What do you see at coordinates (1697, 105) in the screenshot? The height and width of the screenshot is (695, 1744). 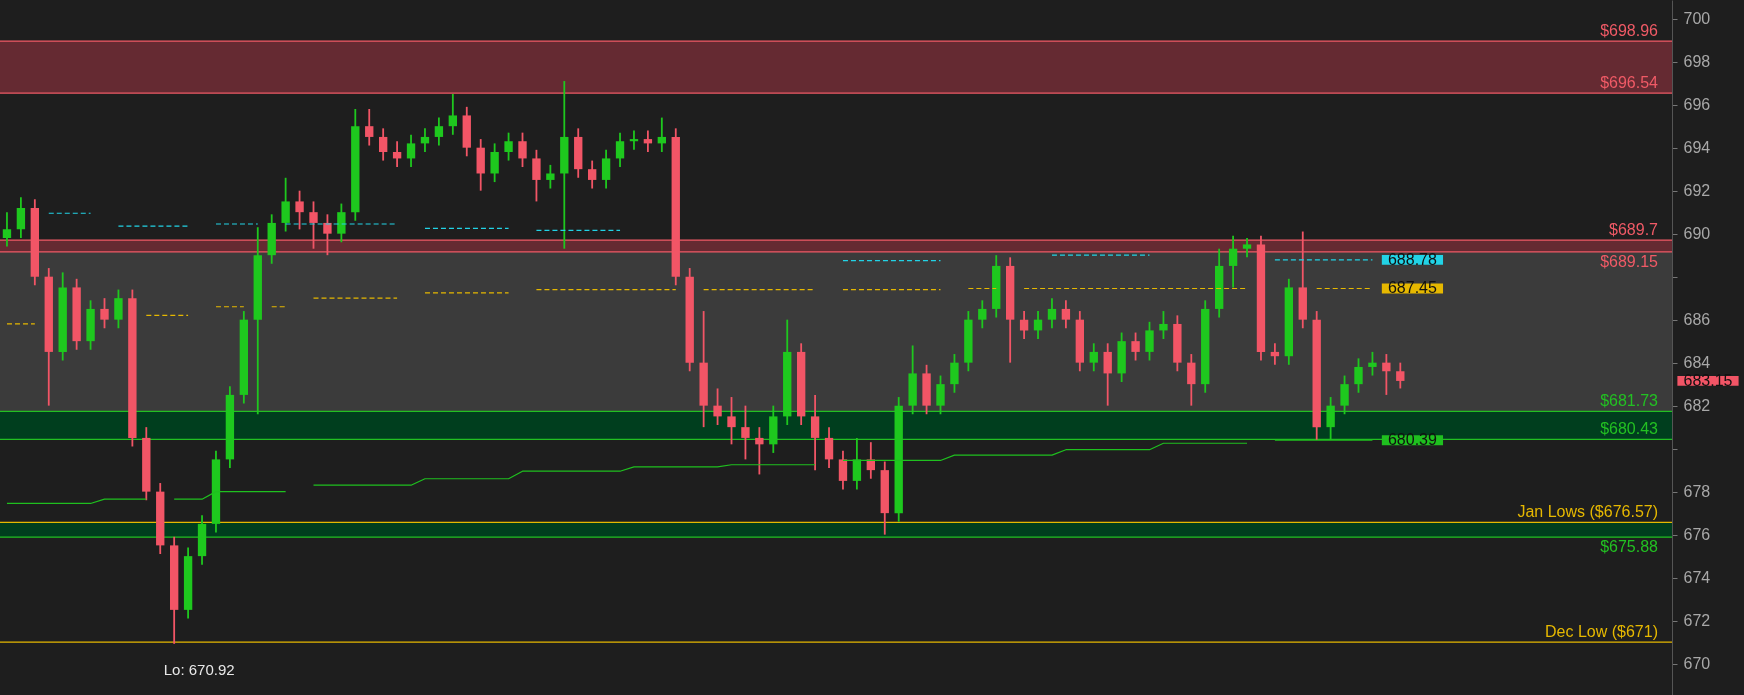 I see `y-tick-label: 696` at bounding box center [1697, 105].